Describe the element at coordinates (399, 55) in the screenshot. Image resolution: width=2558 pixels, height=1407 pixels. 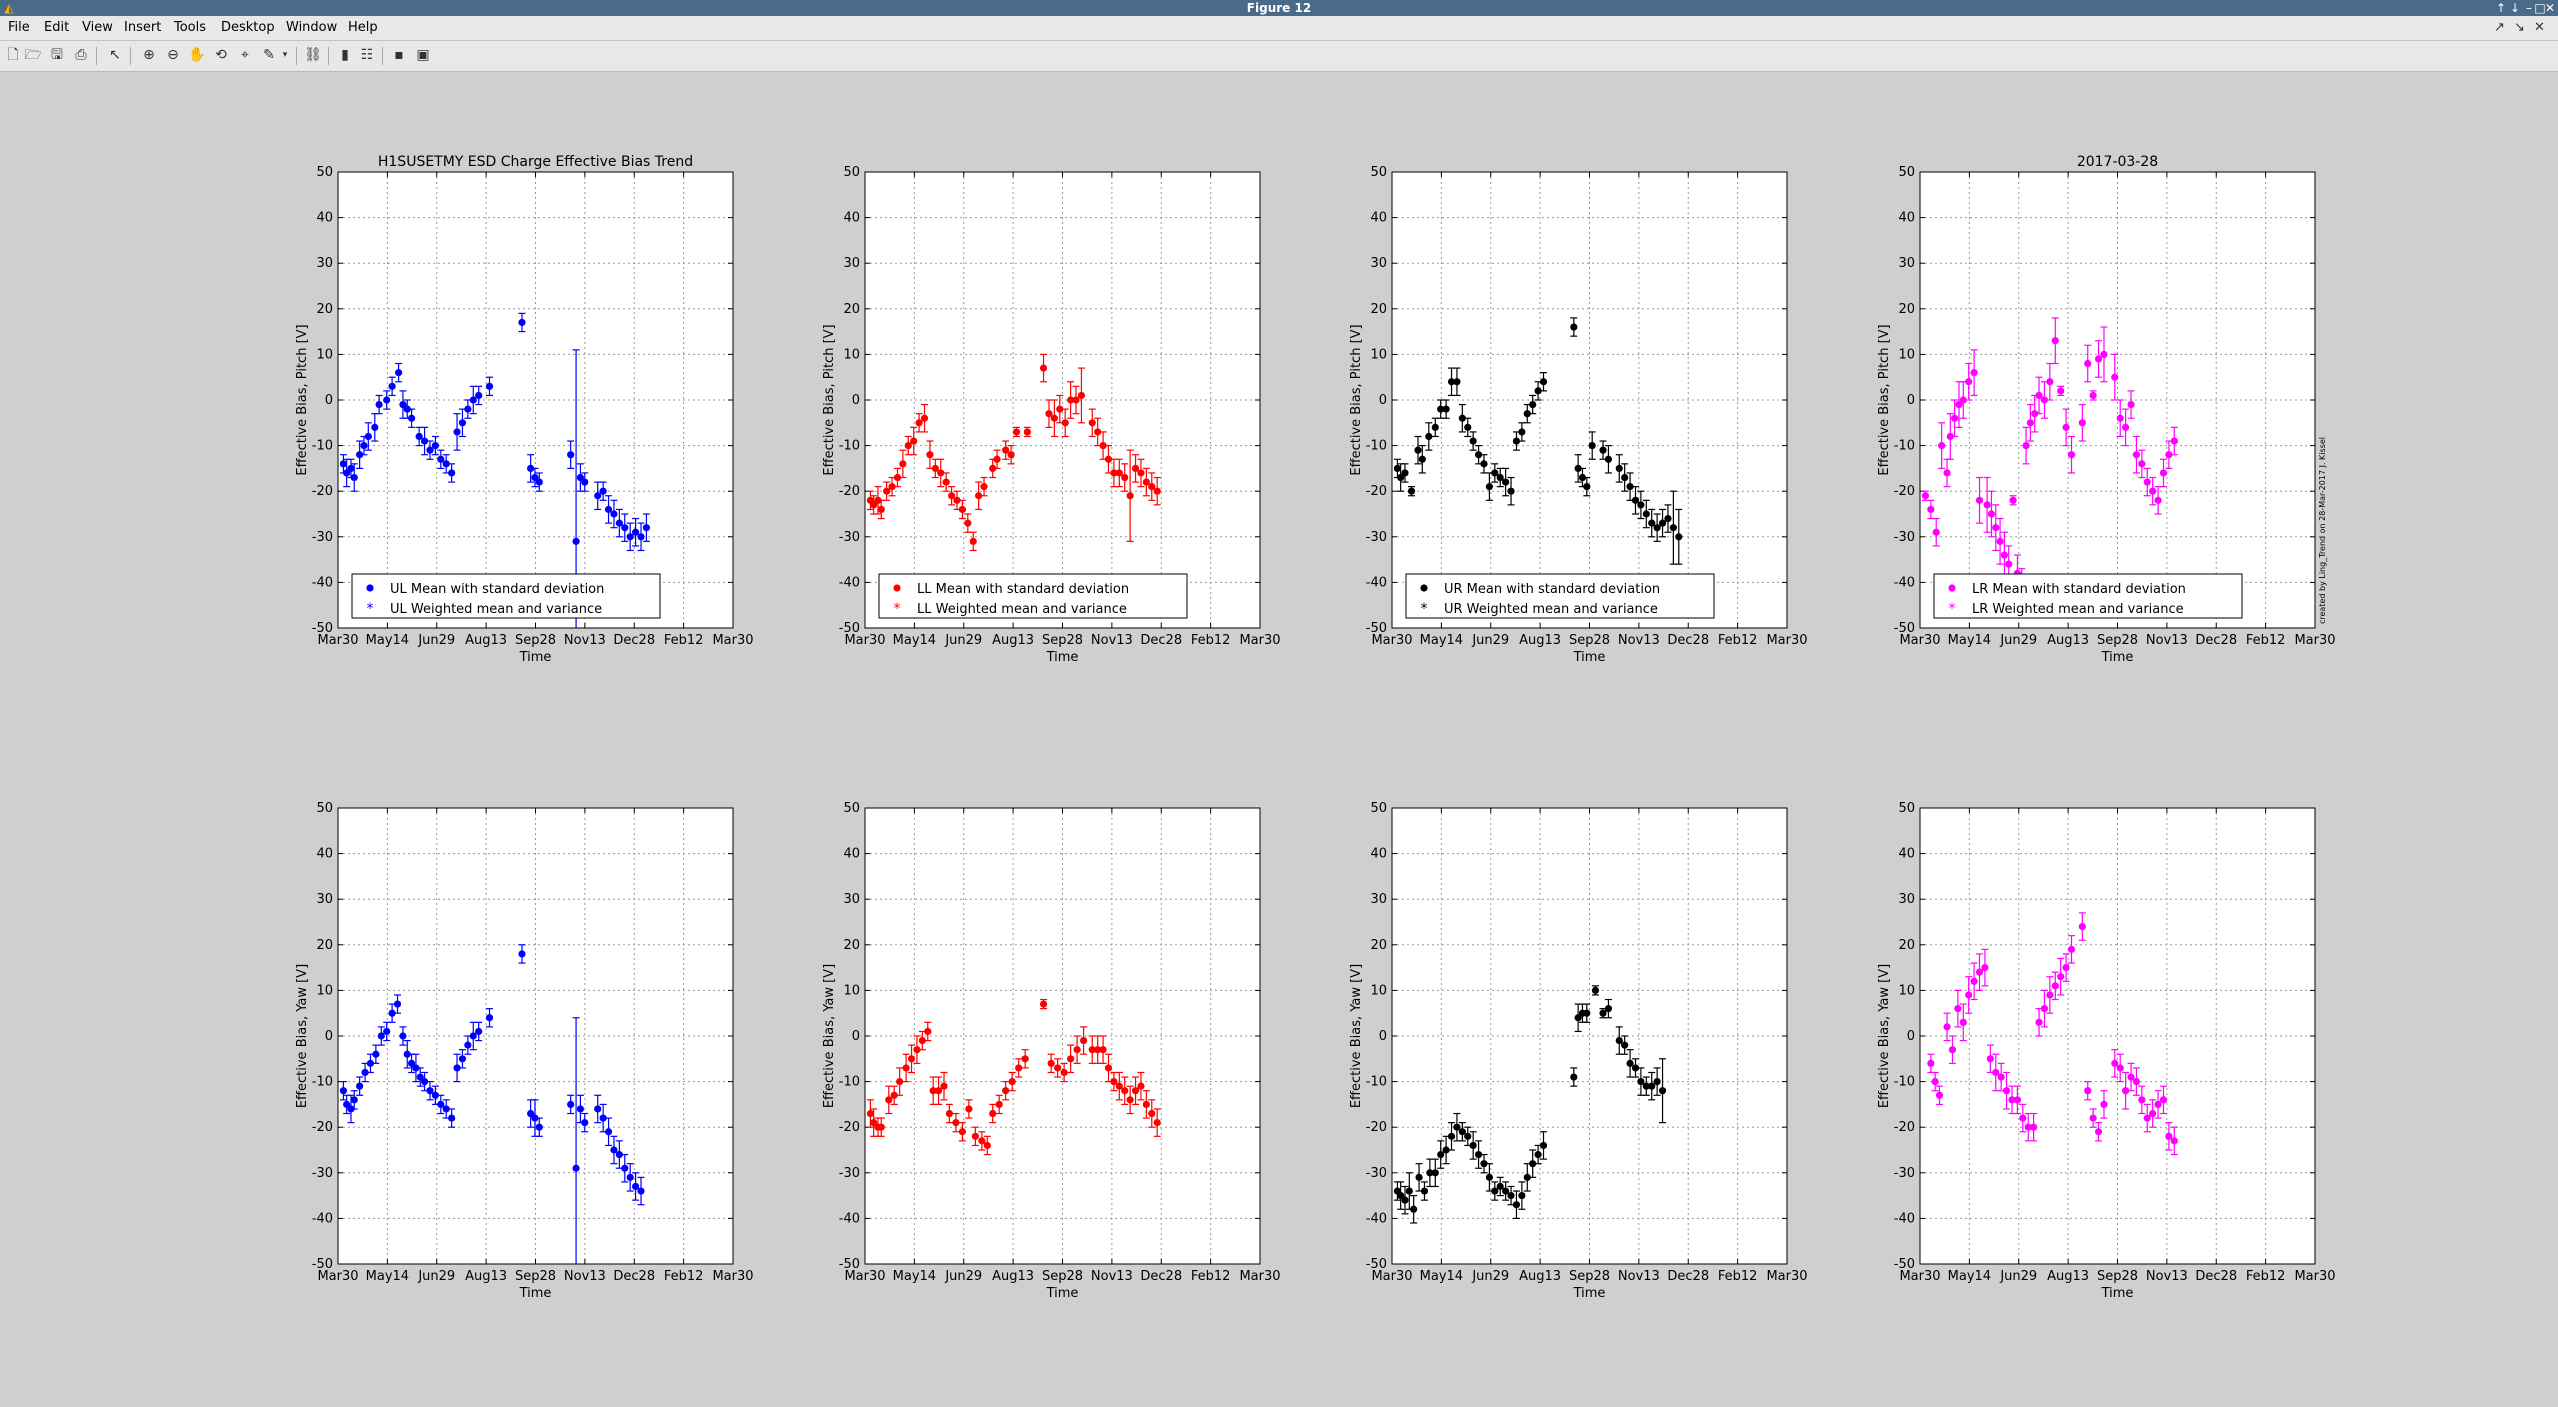
I see `hide-plot-tools-icon: ▪` at that location.